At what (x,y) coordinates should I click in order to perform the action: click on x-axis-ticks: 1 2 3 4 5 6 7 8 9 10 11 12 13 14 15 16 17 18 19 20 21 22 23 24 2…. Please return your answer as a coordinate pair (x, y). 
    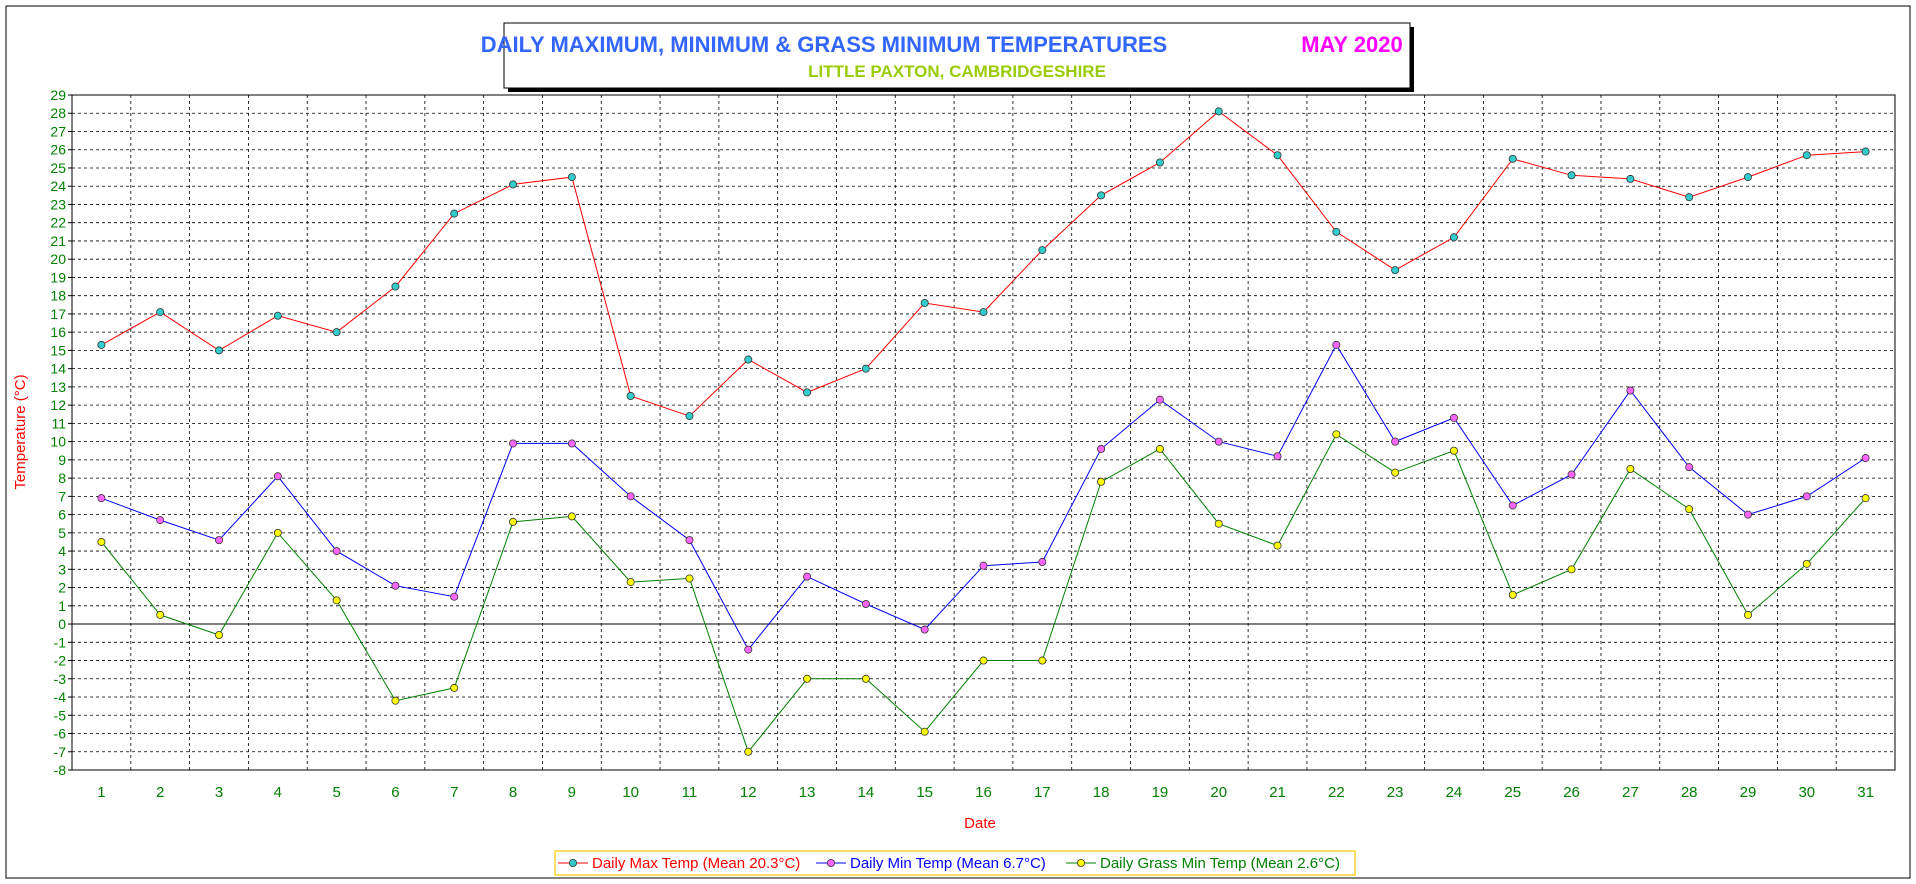
    Looking at the image, I should click on (985, 792).